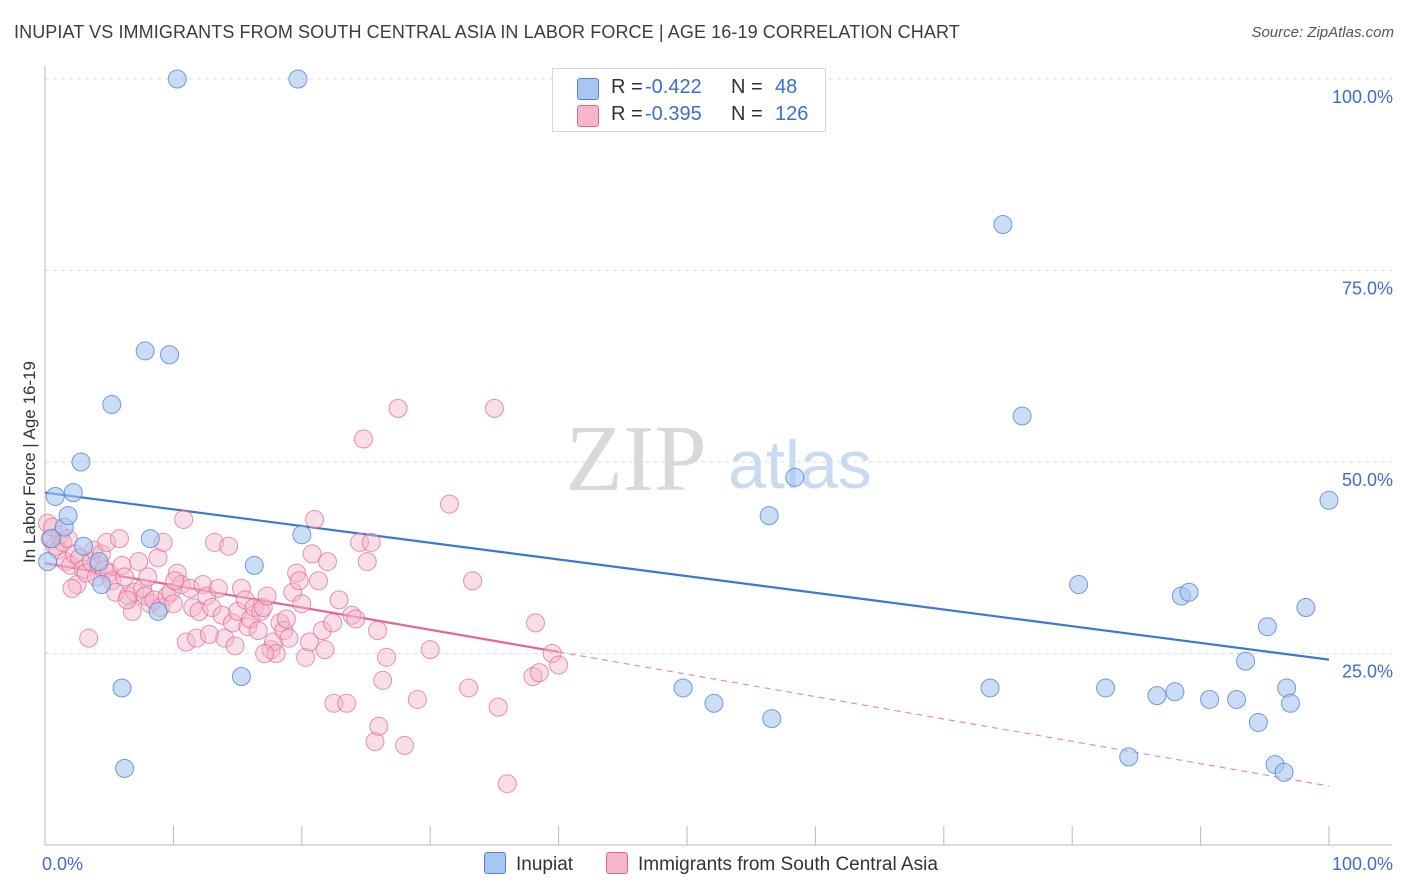 Image resolution: width=1406 pixels, height=892 pixels. What do you see at coordinates (301, 608) in the screenshot?
I see `trend-line-immigrants` at bounding box center [301, 608].